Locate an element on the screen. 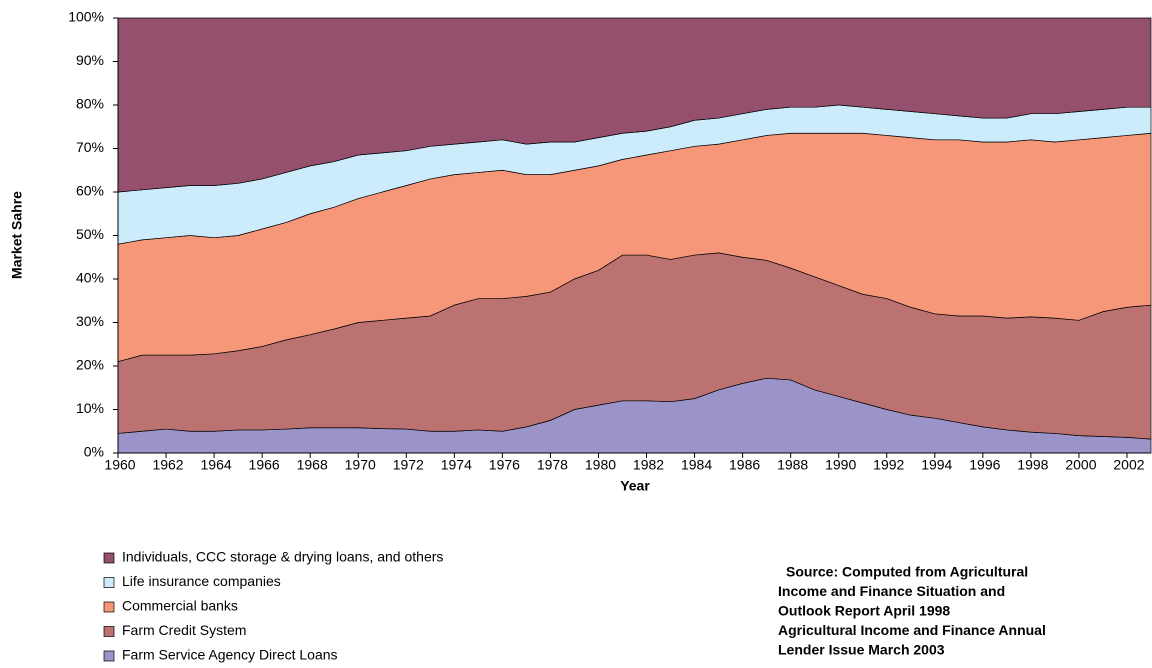 This screenshot has height=668, width=1152. legend-label: Farm Credit System is located at coordinates (184, 630).